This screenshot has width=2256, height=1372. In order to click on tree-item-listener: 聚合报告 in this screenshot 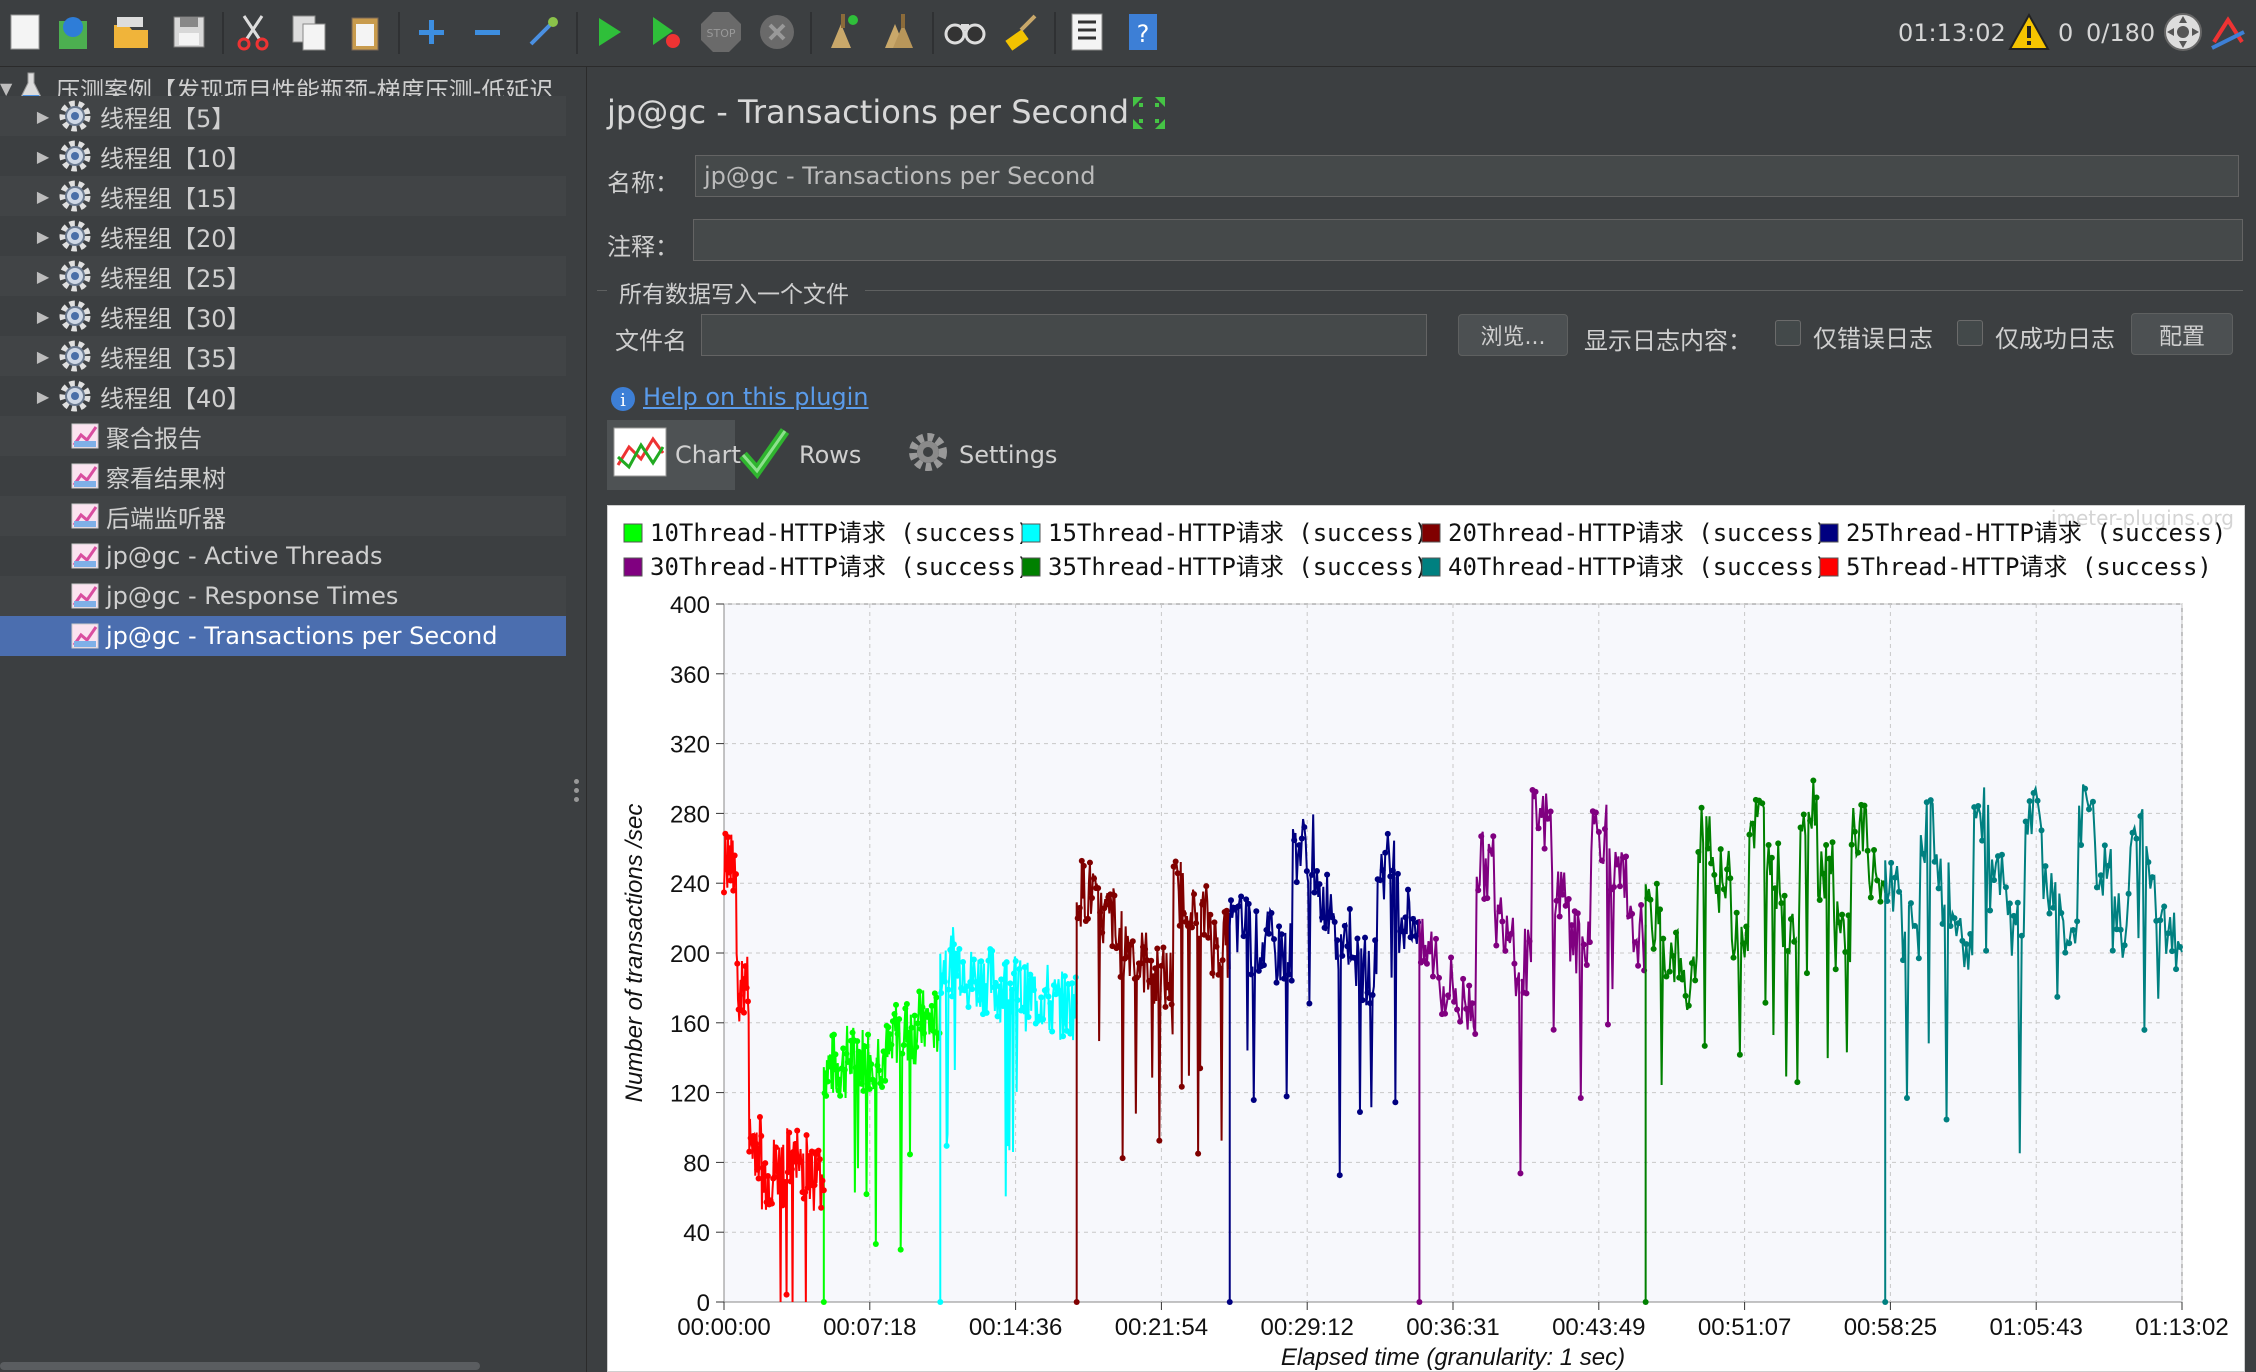, I will do `click(283, 436)`.